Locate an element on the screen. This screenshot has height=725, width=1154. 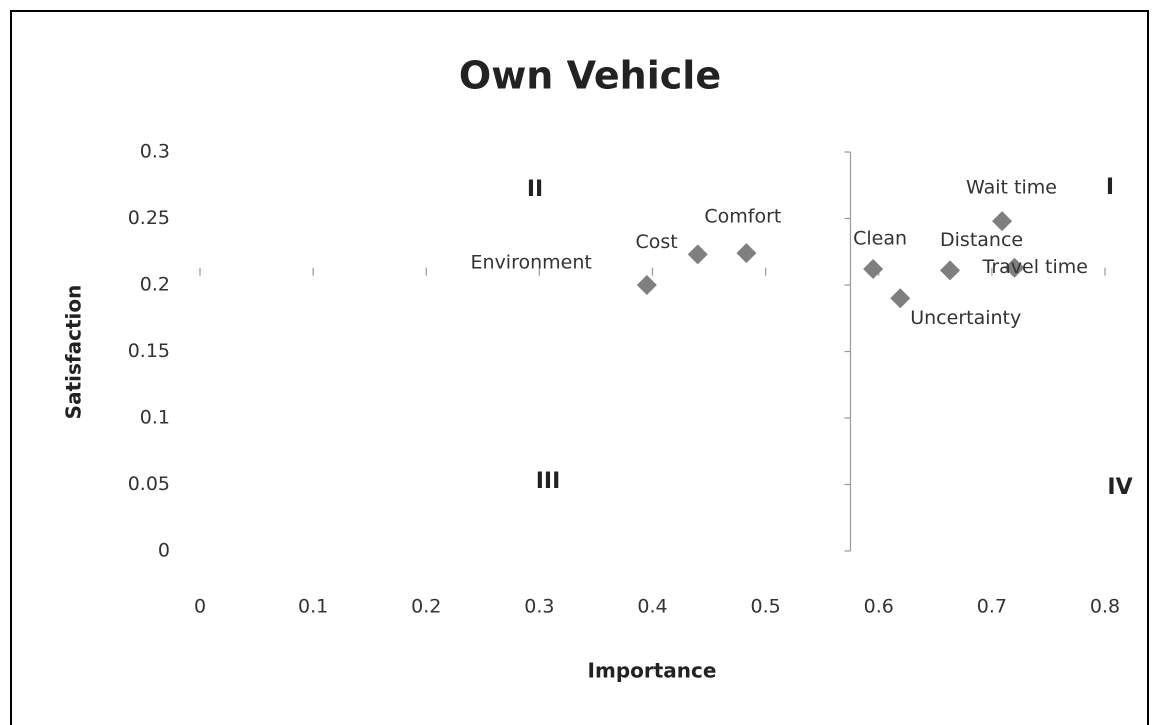
x-tick-label: 0.1 is located at coordinates (313, 607).